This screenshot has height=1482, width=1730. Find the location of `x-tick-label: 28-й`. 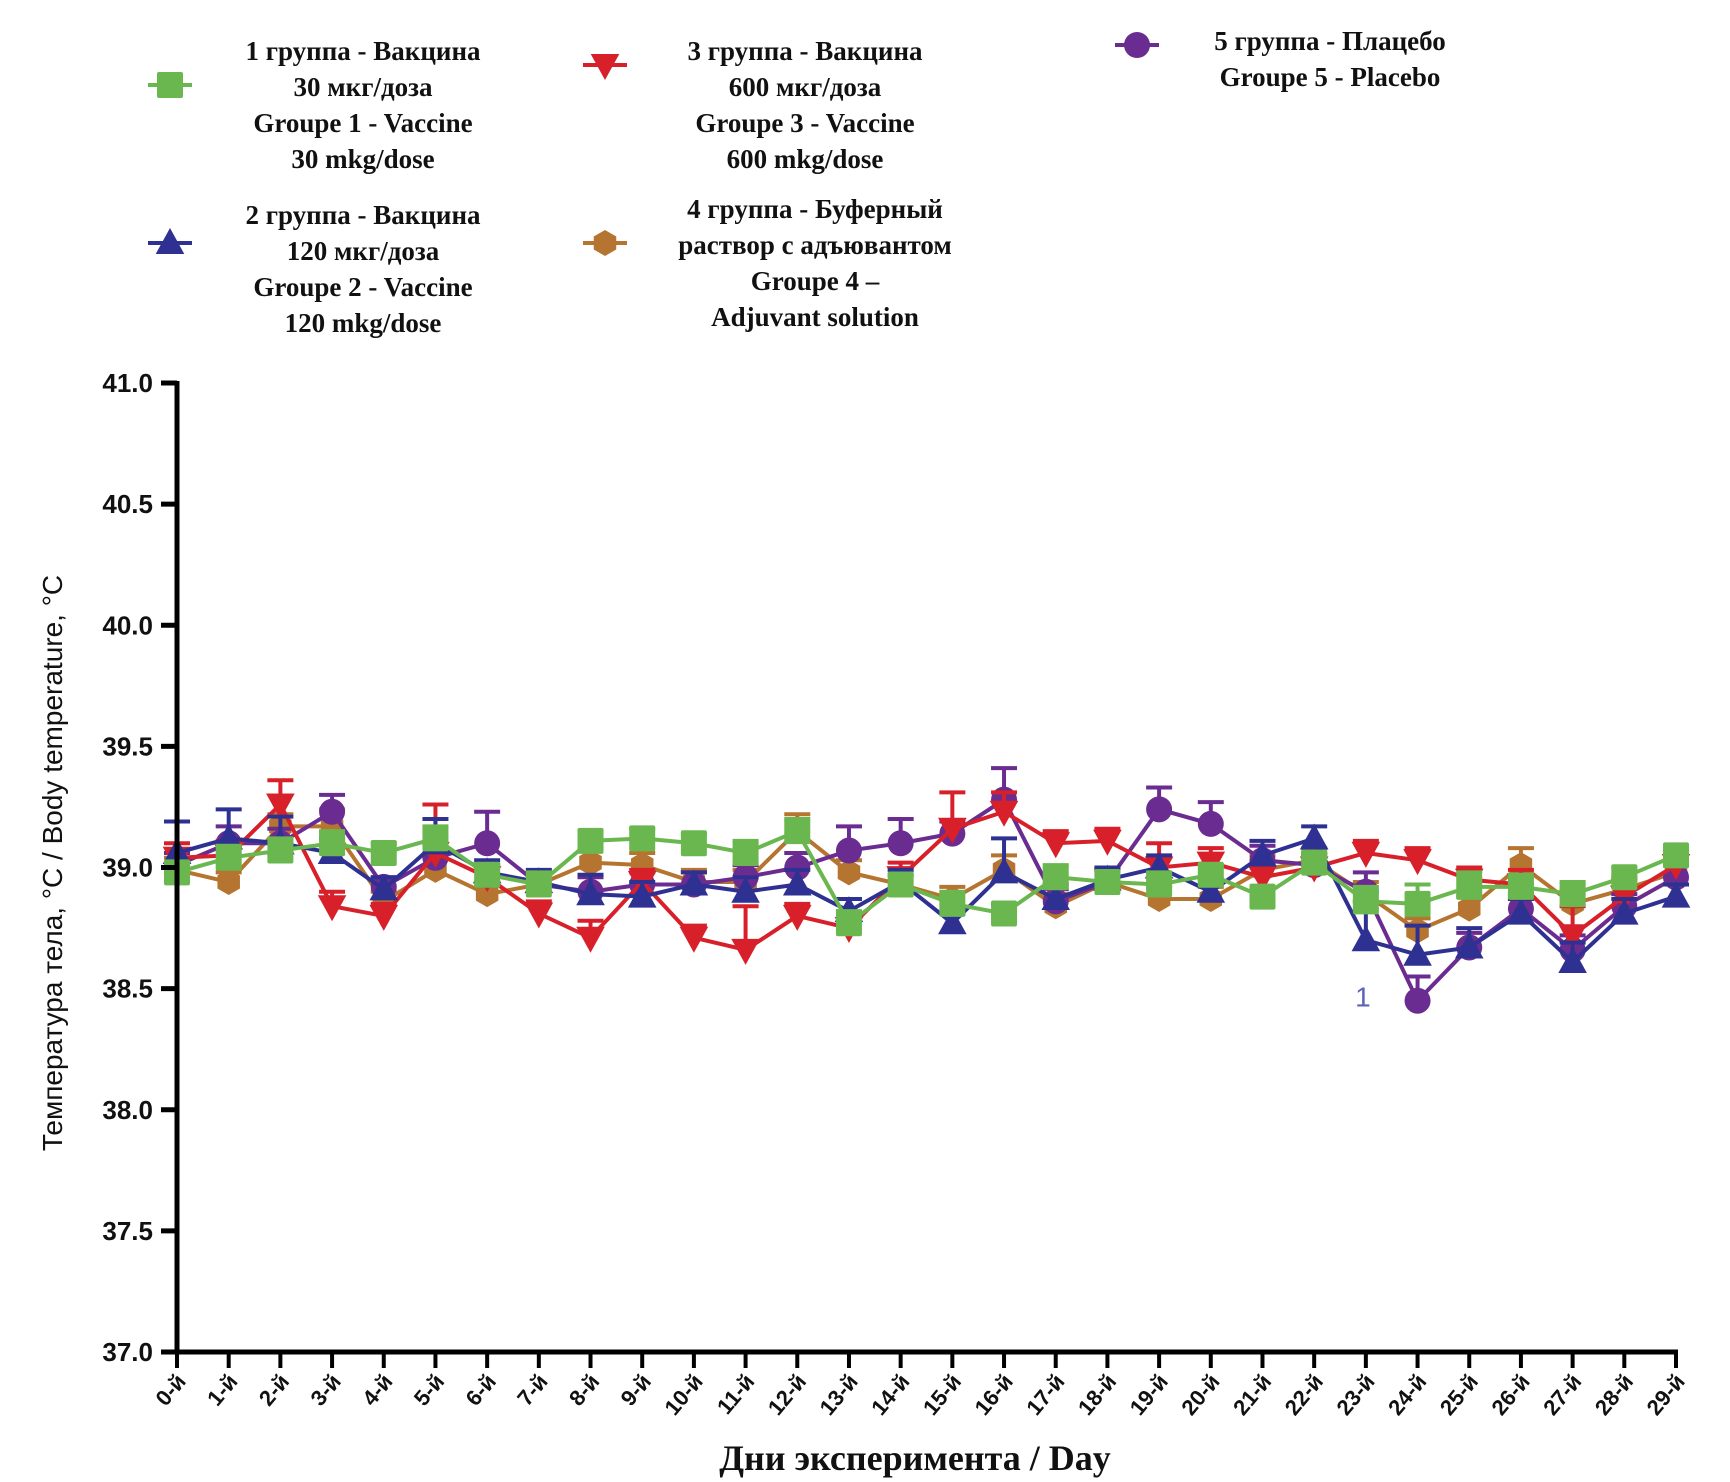

x-tick-label: 28-й is located at coordinates (1614, 1394).